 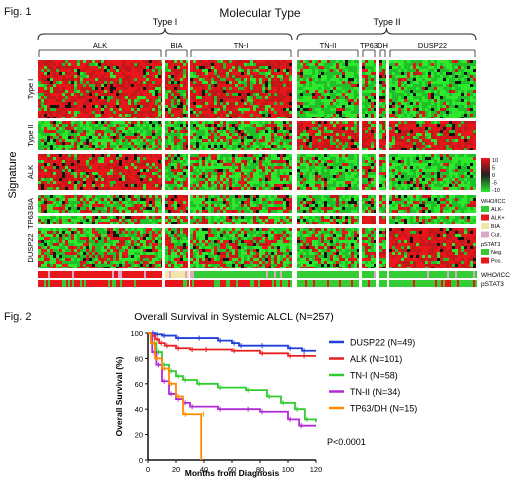 What do you see at coordinates (232, 469) in the screenshot?
I see `x-tick-label: 60` at bounding box center [232, 469].